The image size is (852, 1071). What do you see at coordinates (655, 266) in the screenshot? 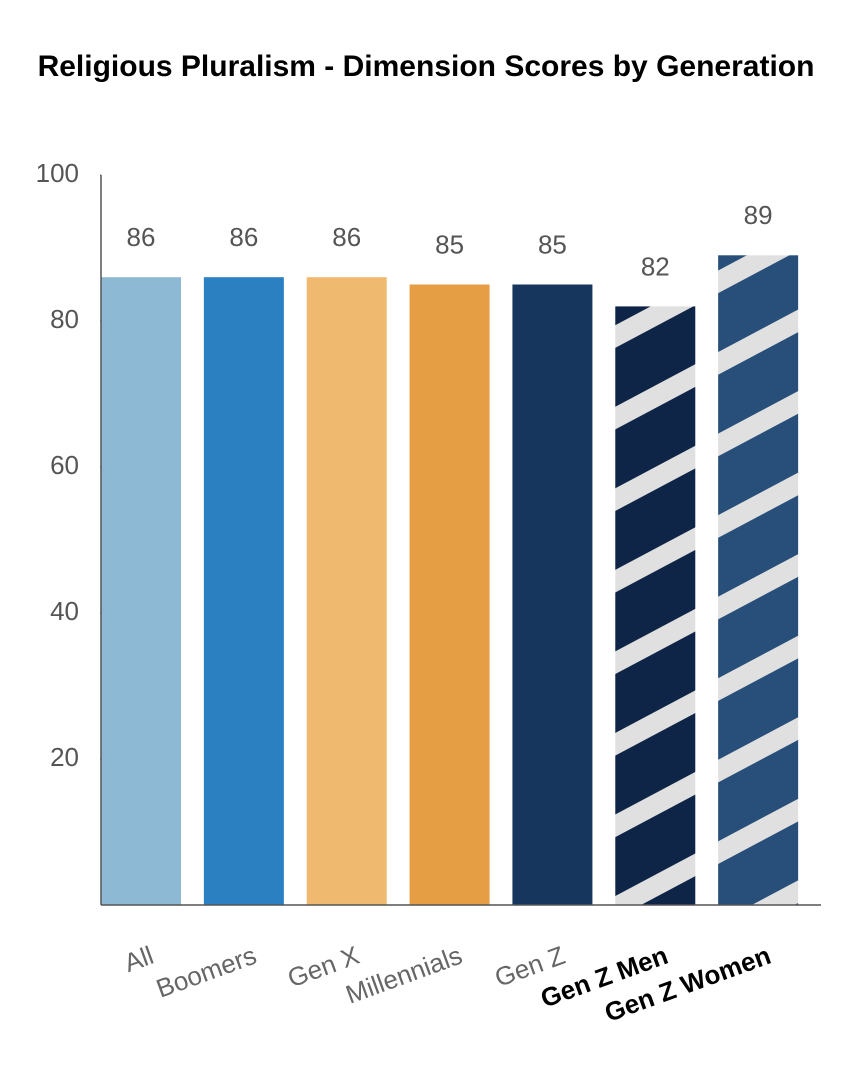
I see `value-label: 82` at bounding box center [655, 266].